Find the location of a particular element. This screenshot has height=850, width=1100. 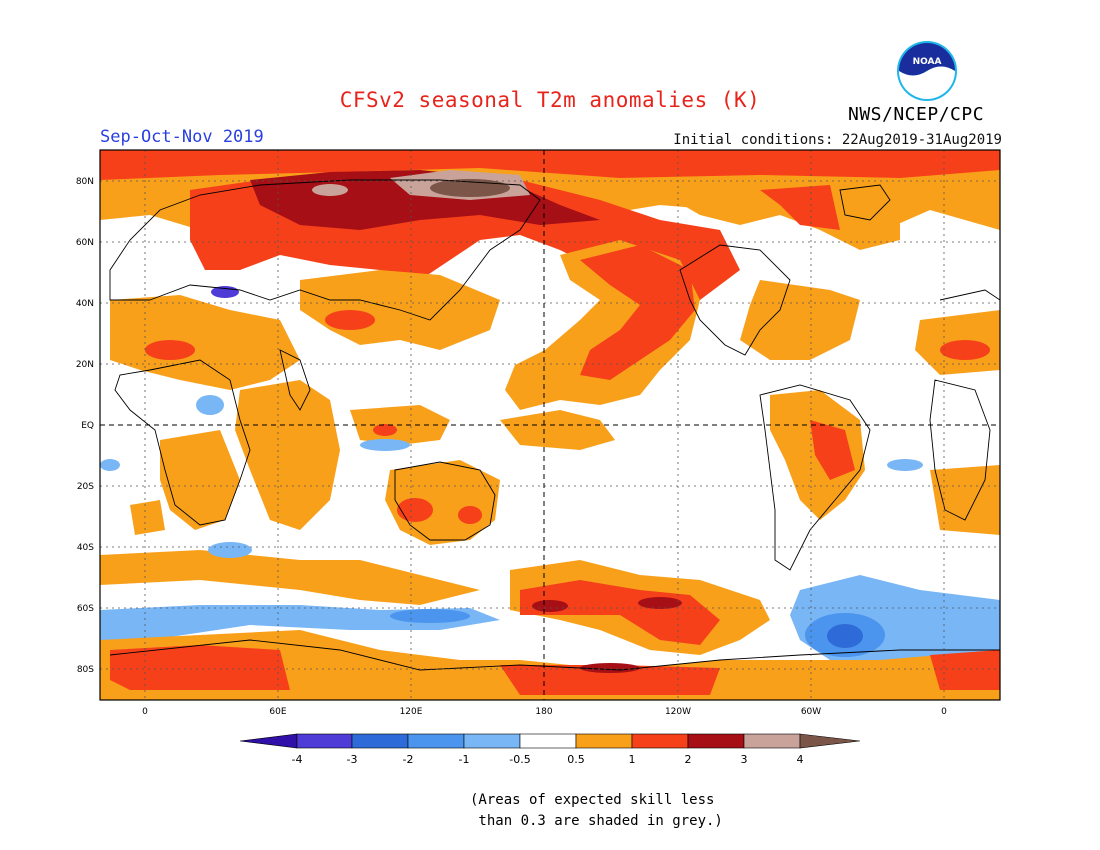

lat-label: 60S is located at coordinates (85, 609).